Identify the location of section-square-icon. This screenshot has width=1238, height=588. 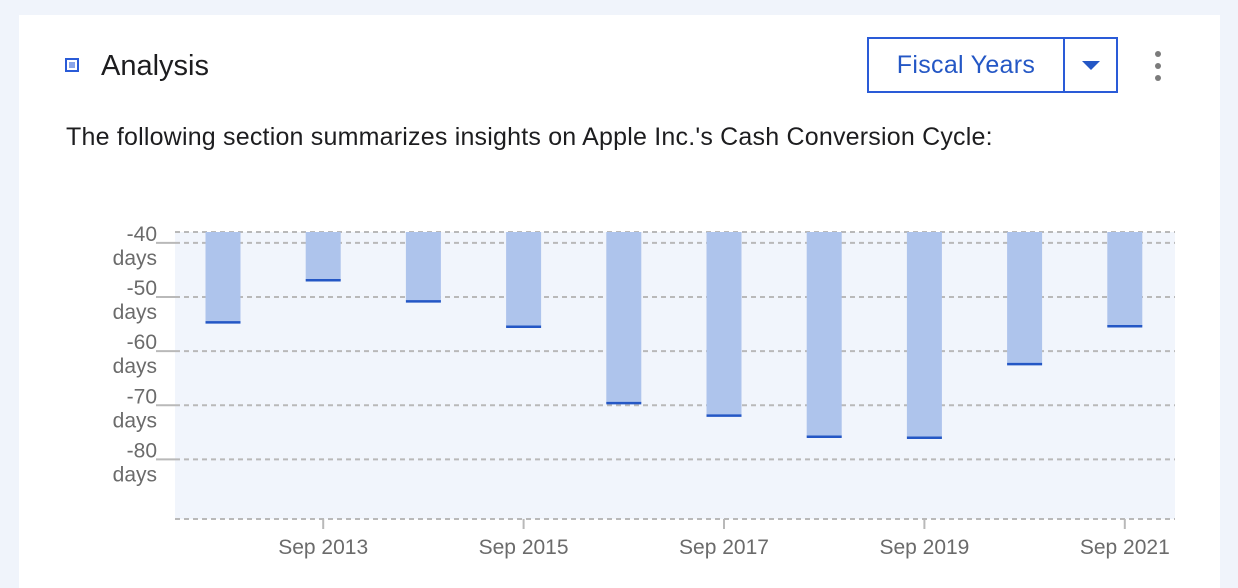
(72, 65).